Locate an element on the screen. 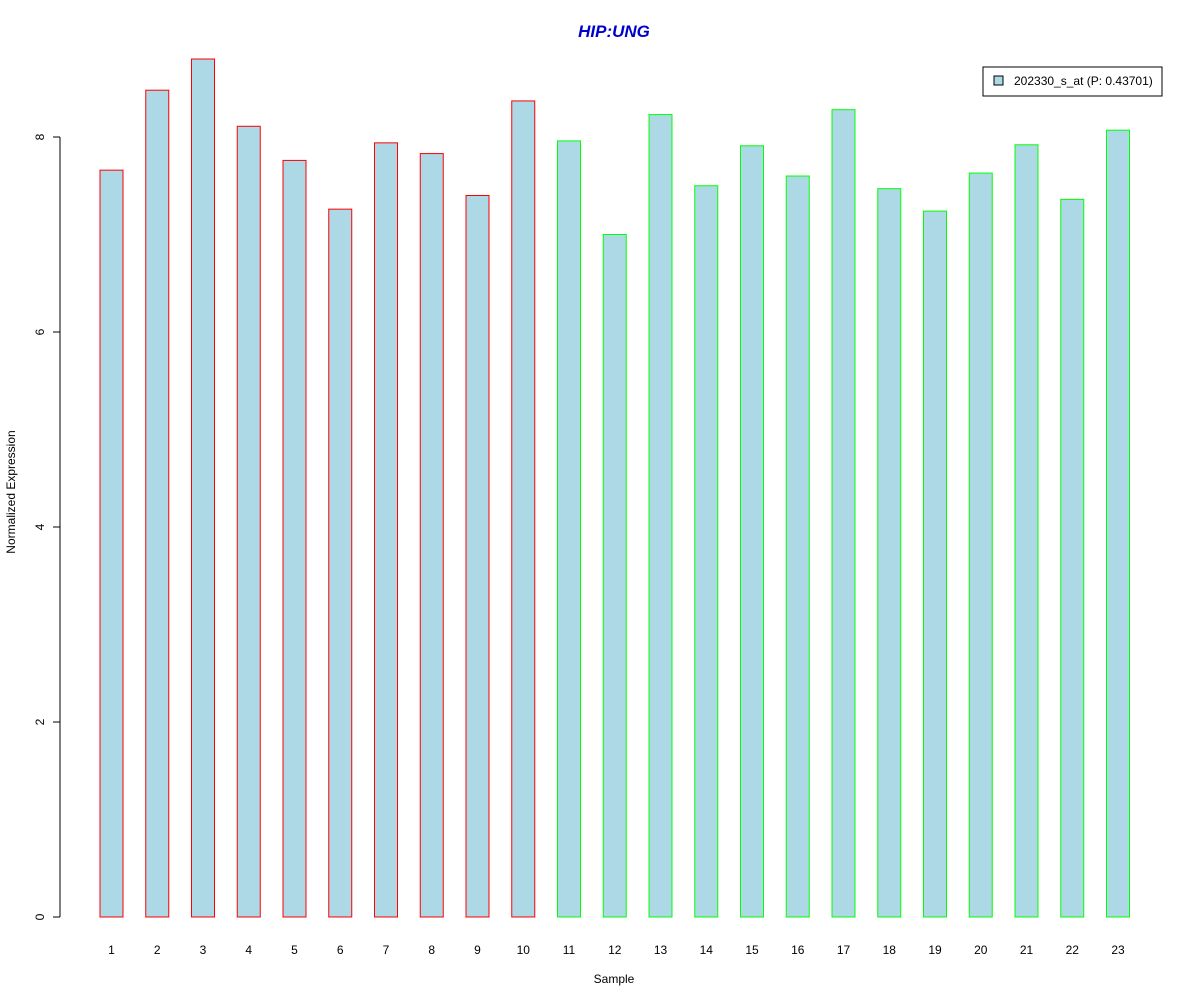  x-tick-label: 11 is located at coordinates (569, 950).